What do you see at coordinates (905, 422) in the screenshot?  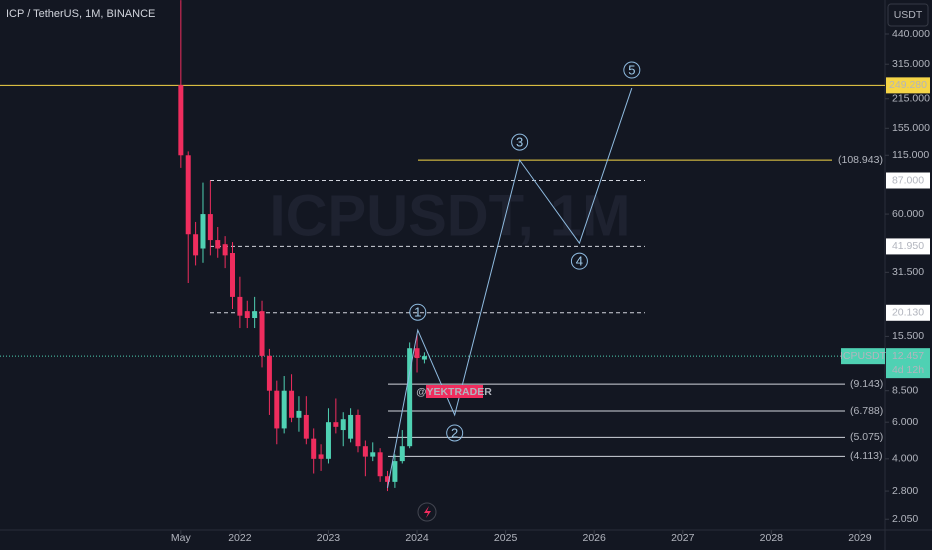 I see `y-tick-label: 6.000` at bounding box center [905, 422].